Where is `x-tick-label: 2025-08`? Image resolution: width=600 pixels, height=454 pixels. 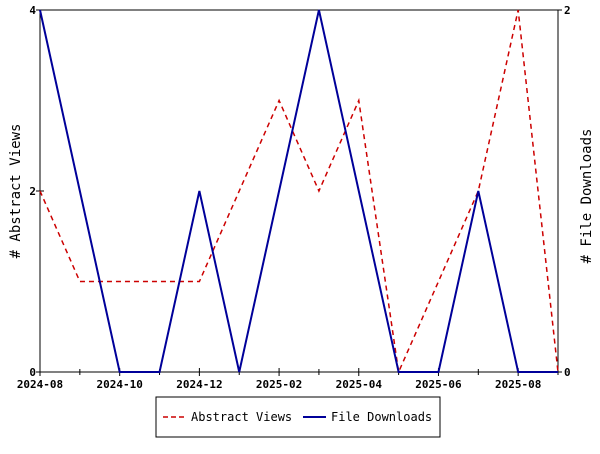 x-tick-label: 2025-08 is located at coordinates (518, 384).